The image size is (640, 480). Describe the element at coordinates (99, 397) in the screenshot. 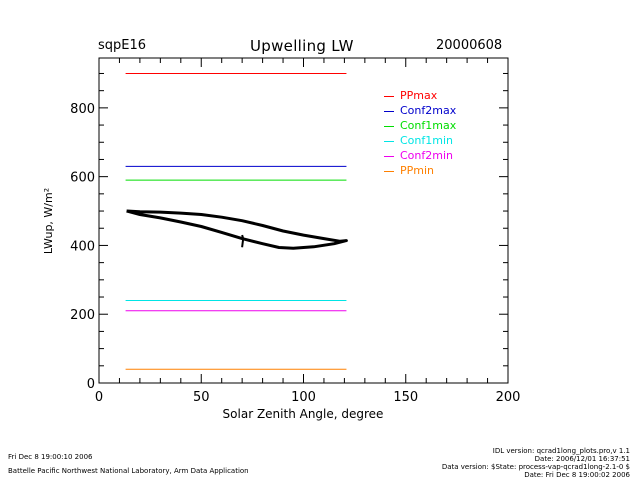

I see `x-tick-label: 0` at that location.